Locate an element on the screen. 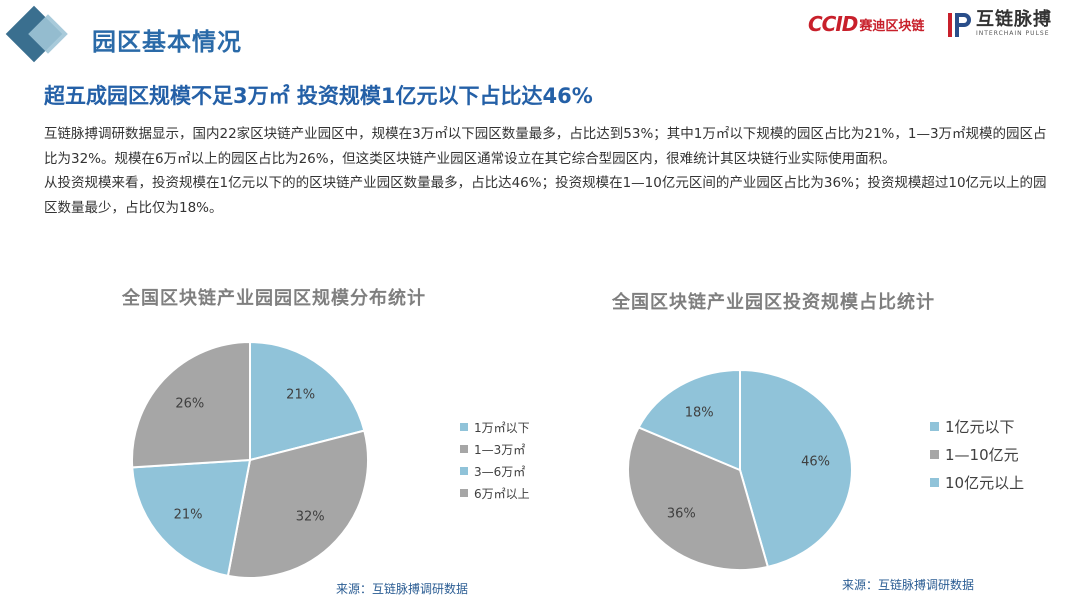 The width and height of the screenshot is (1080, 608). investment-legend-item: 1亿元以下 is located at coordinates (977, 426).